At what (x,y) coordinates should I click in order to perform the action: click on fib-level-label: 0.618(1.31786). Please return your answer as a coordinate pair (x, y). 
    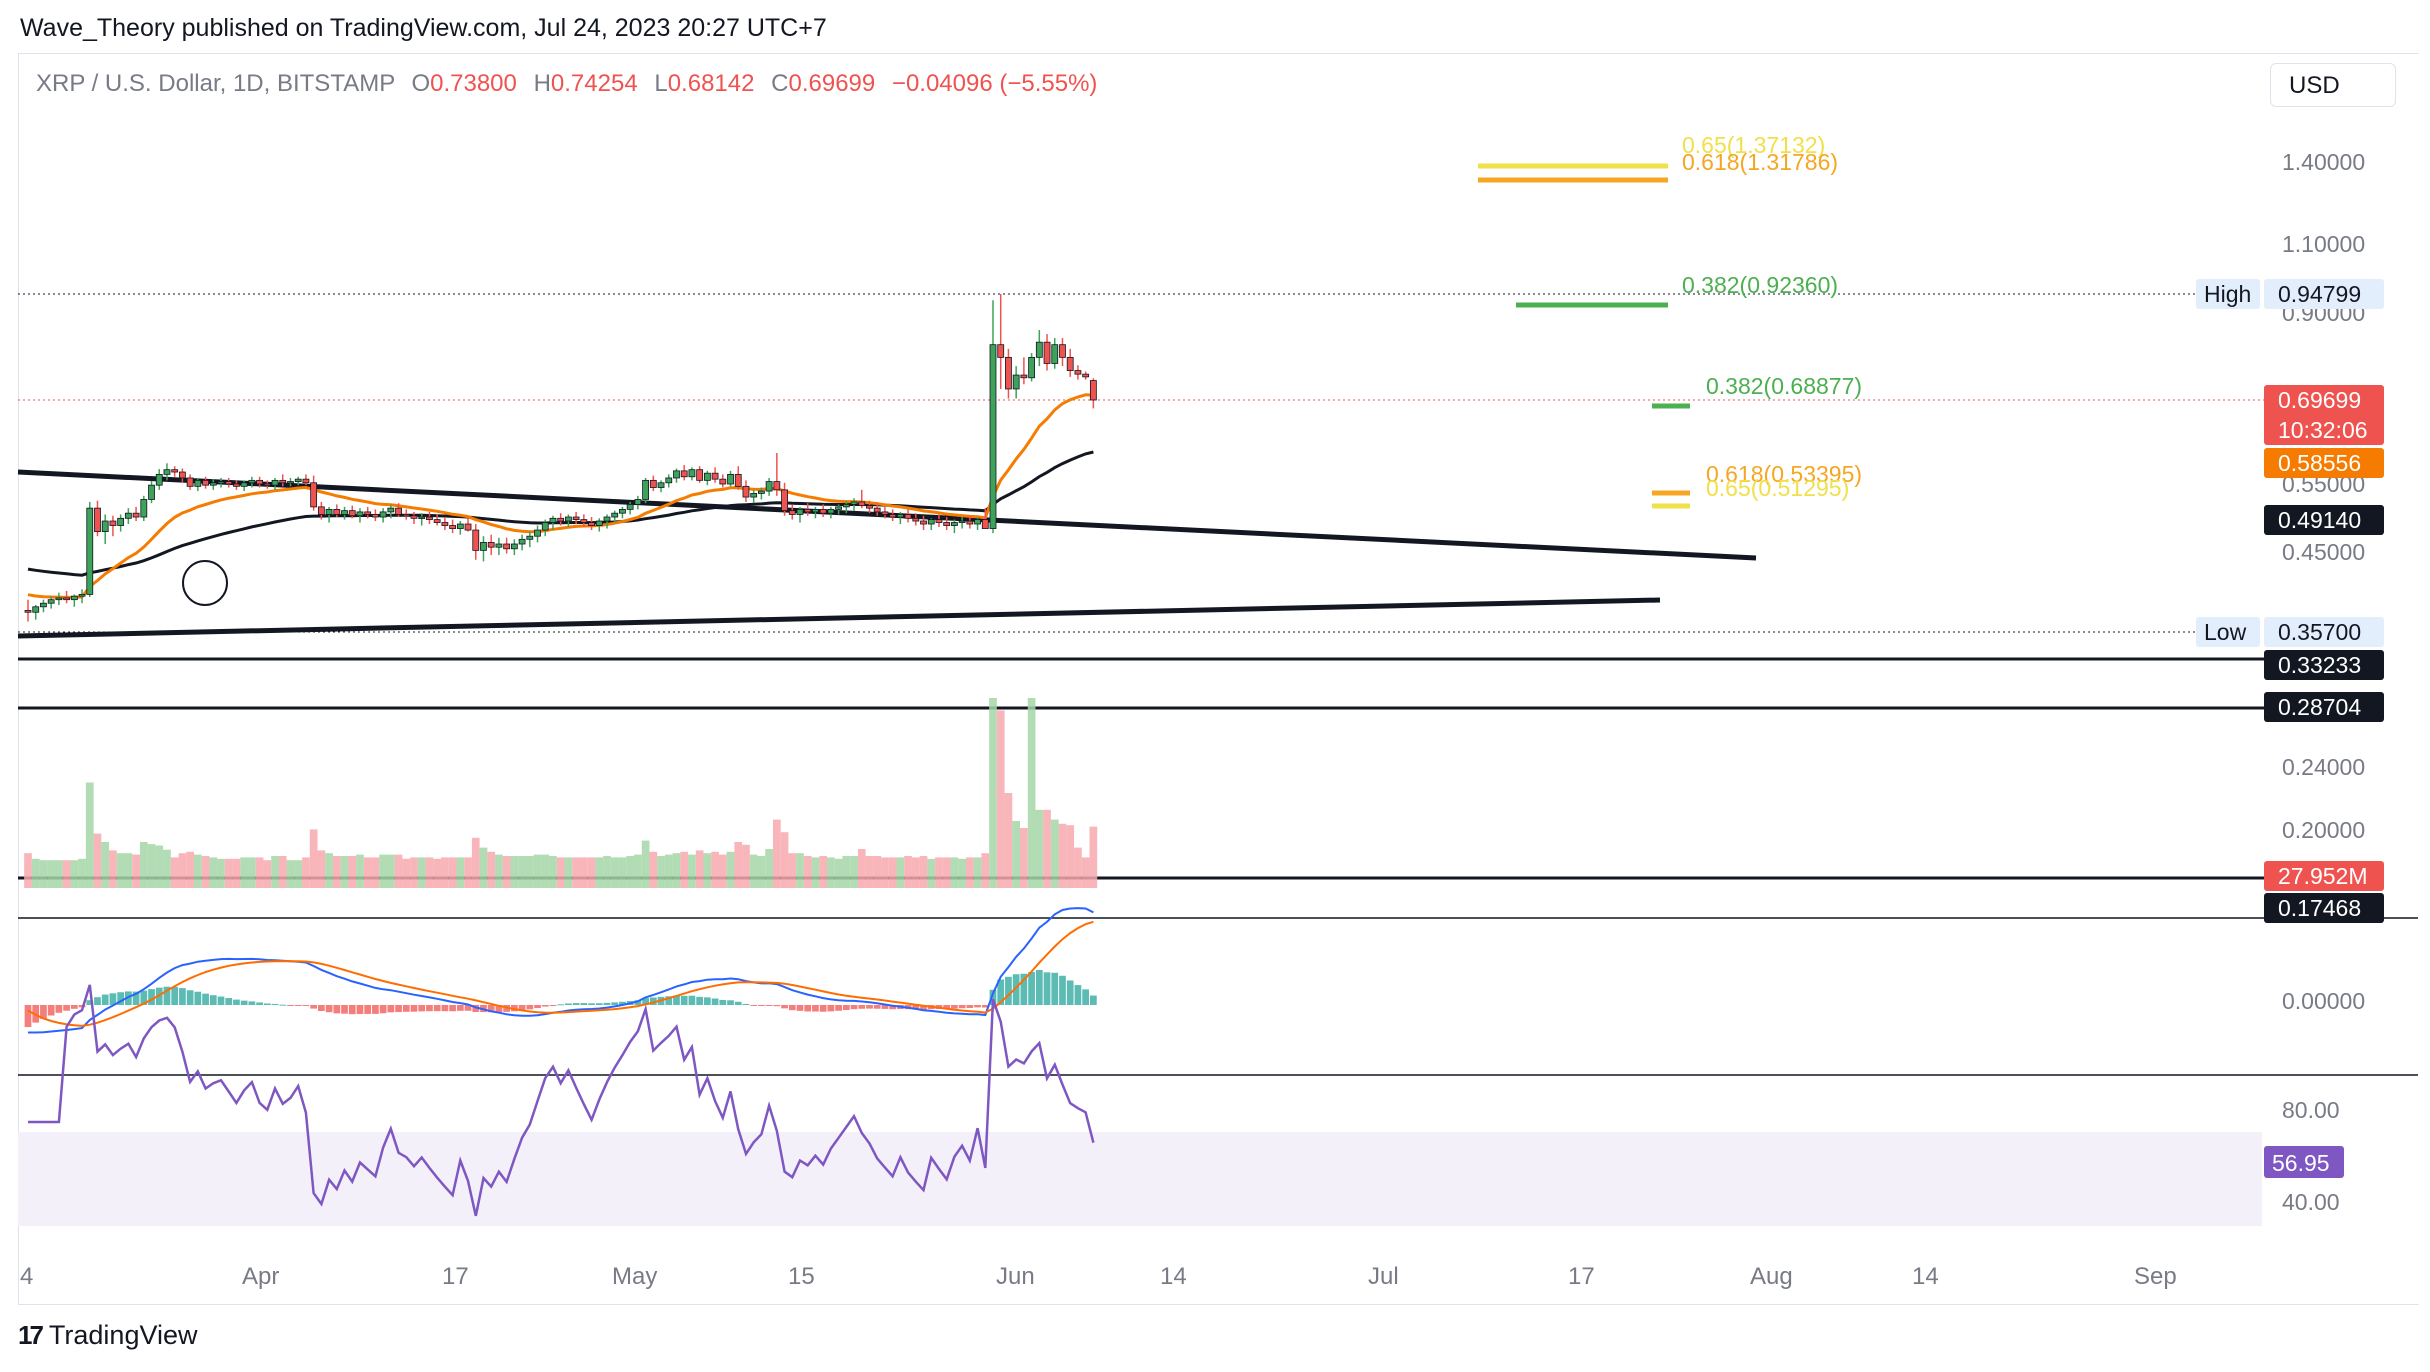
    Looking at the image, I should click on (1760, 162).